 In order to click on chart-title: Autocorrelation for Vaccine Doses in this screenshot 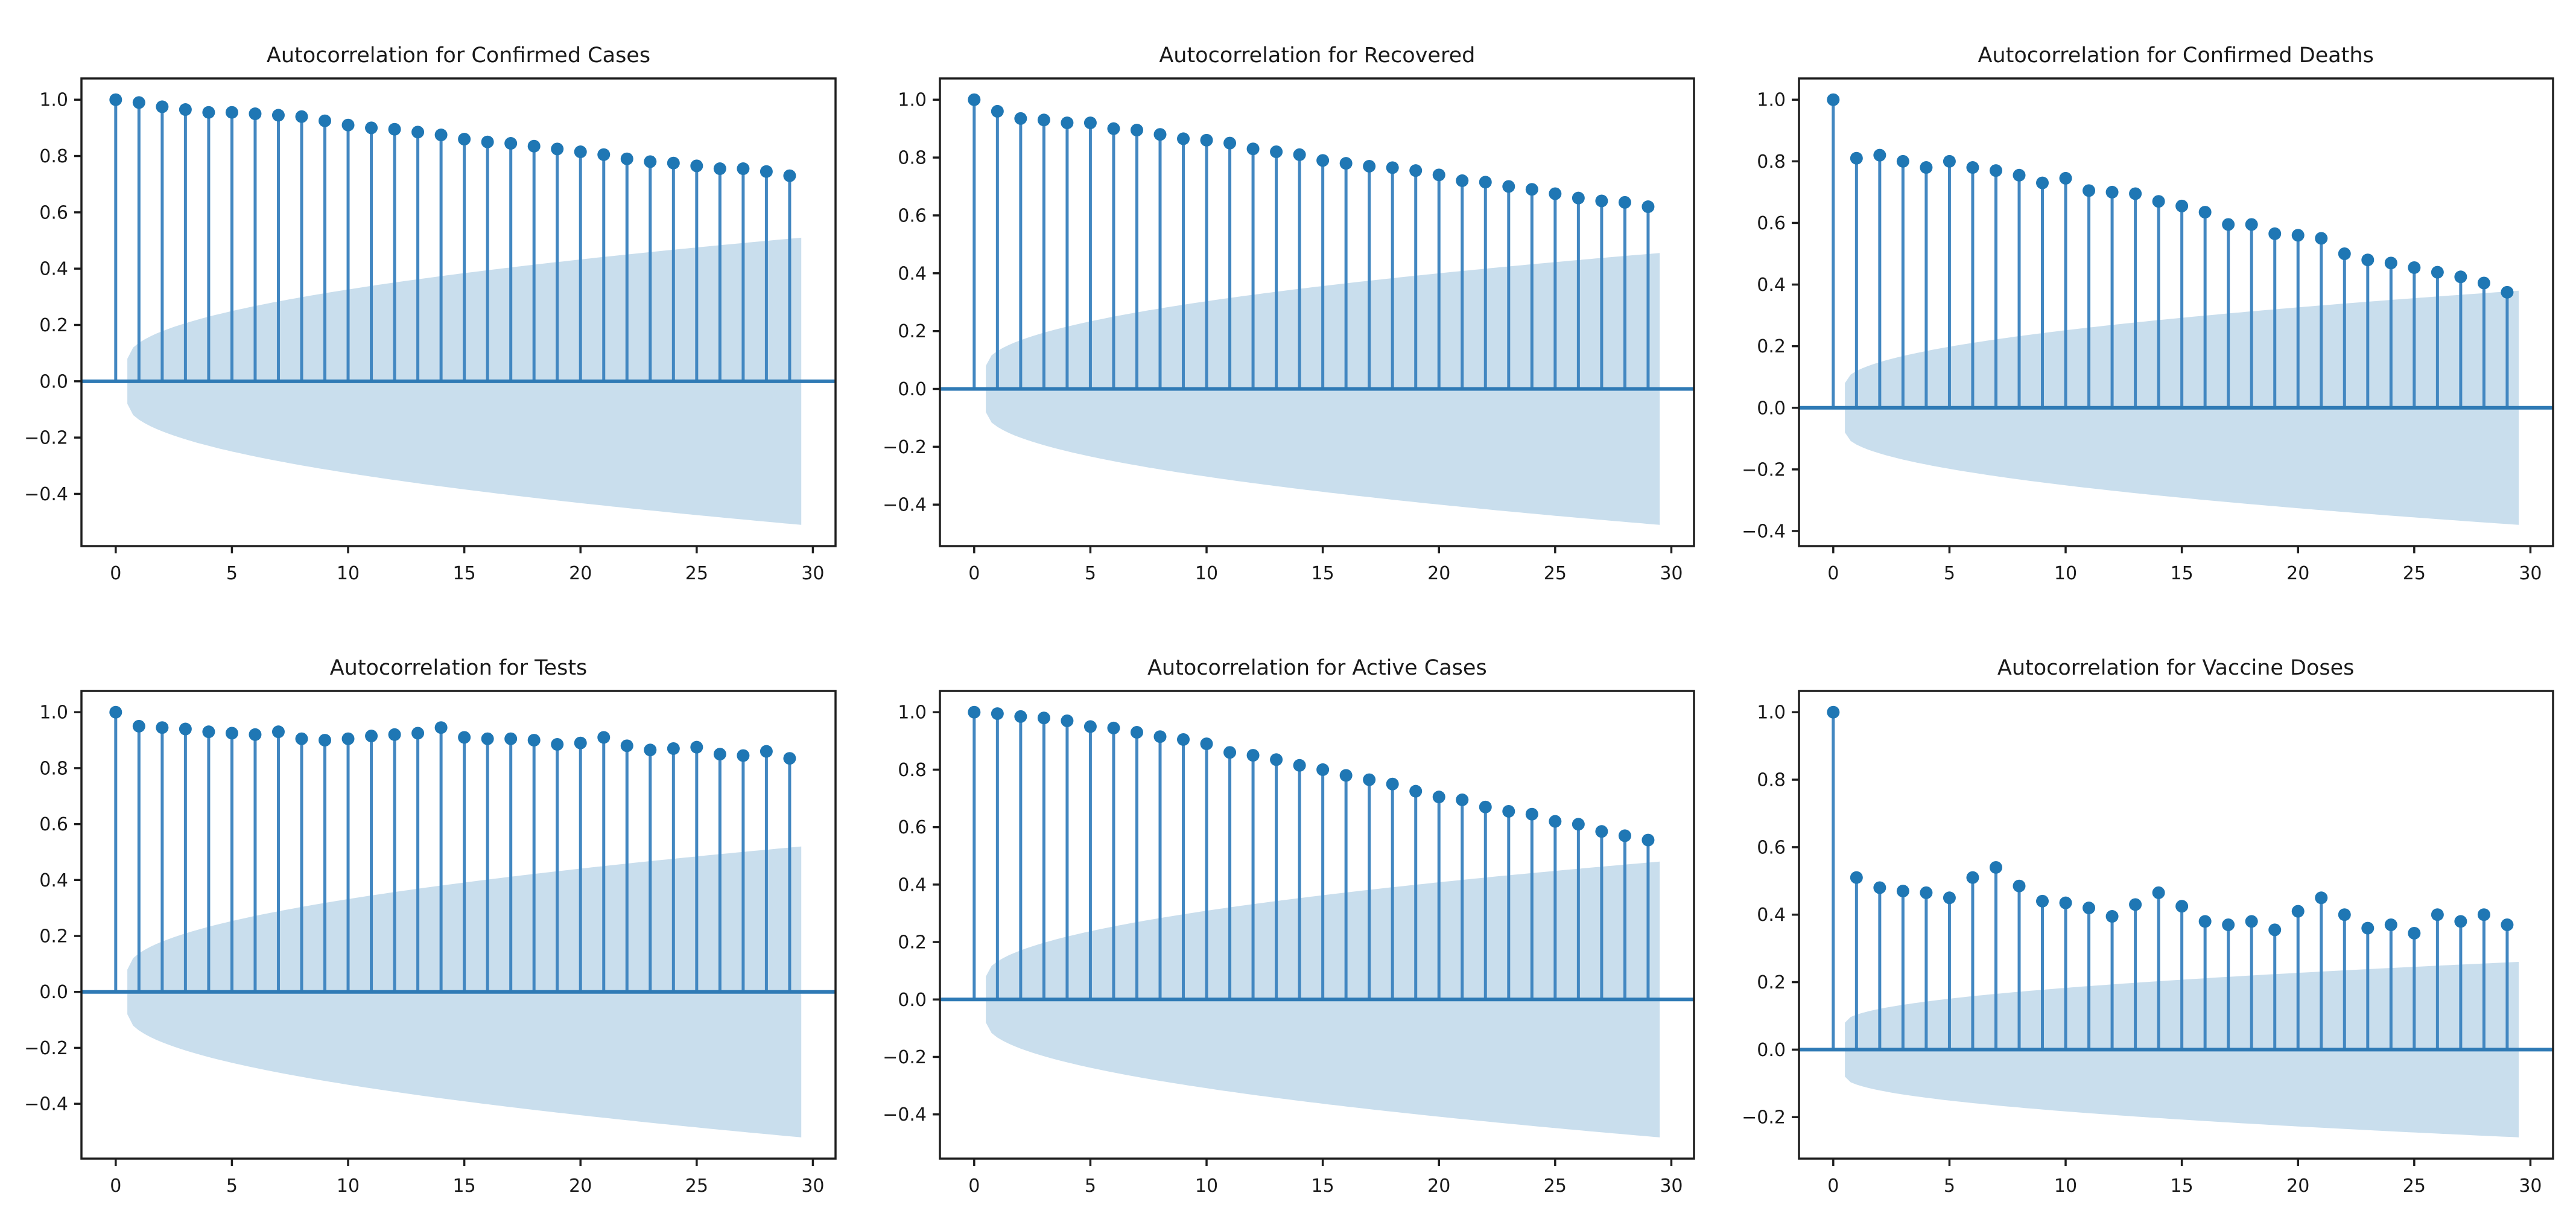, I will do `click(2176, 668)`.